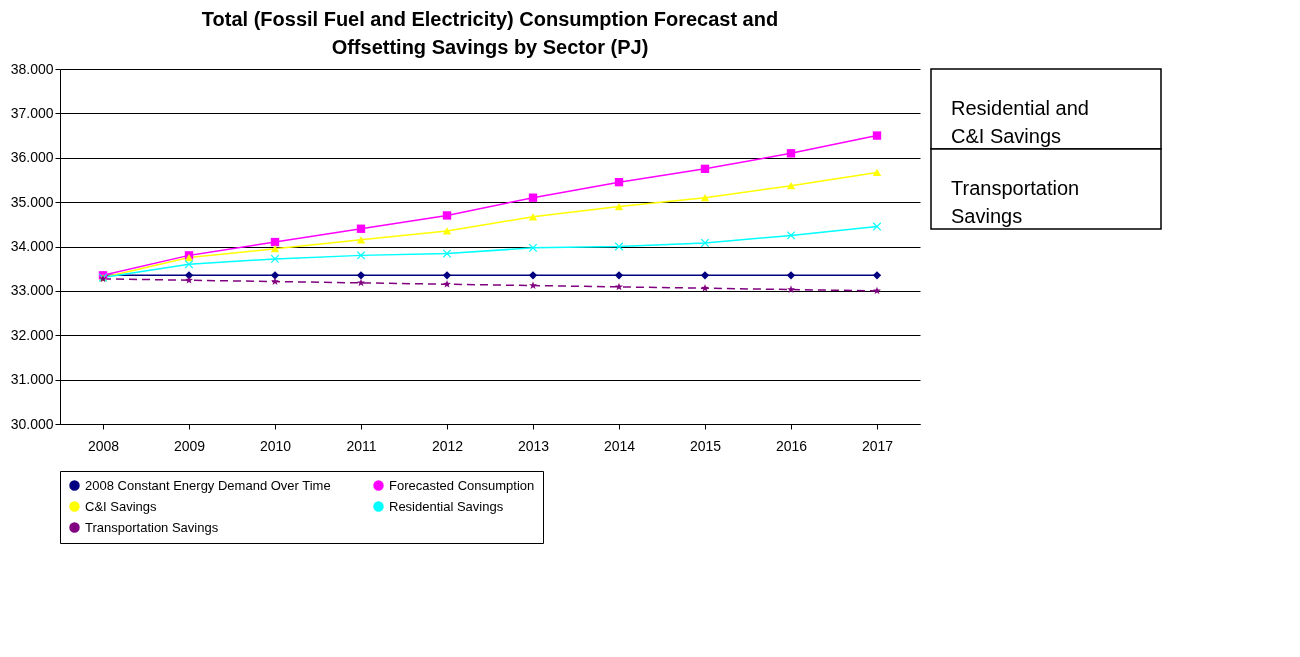  What do you see at coordinates (446, 506) in the screenshot?
I see `legend-label: Residential Savings` at bounding box center [446, 506].